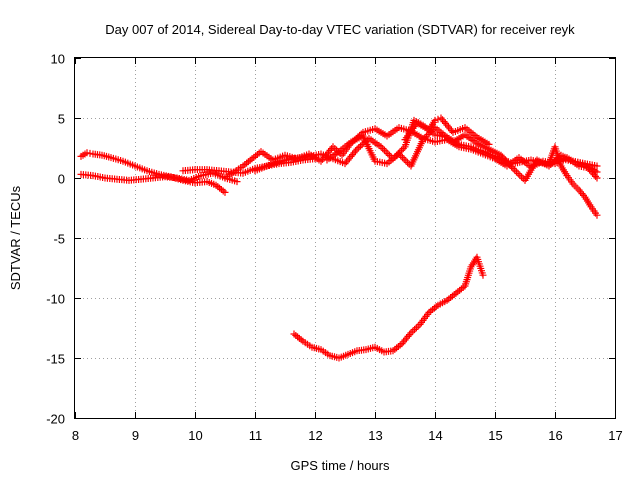 The height and width of the screenshot is (480, 640). What do you see at coordinates (555, 435) in the screenshot?
I see `x-tick-label: 16` at bounding box center [555, 435].